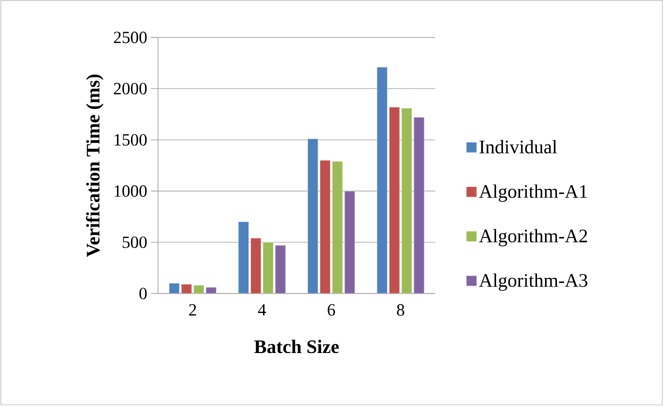 Image resolution: width=663 pixels, height=406 pixels. I want to click on legend-label: Algorithm-A3, so click(533, 283).